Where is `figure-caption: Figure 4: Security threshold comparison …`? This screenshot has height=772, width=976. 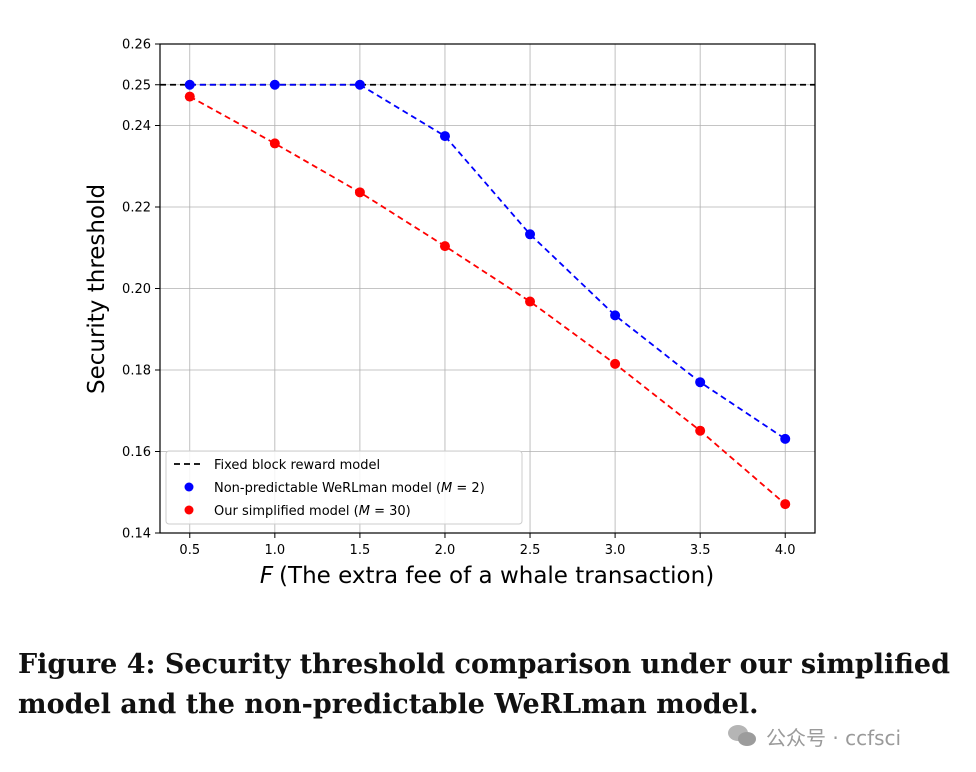 figure-caption: Figure 4: Security threshold comparison … is located at coordinates (484, 684).